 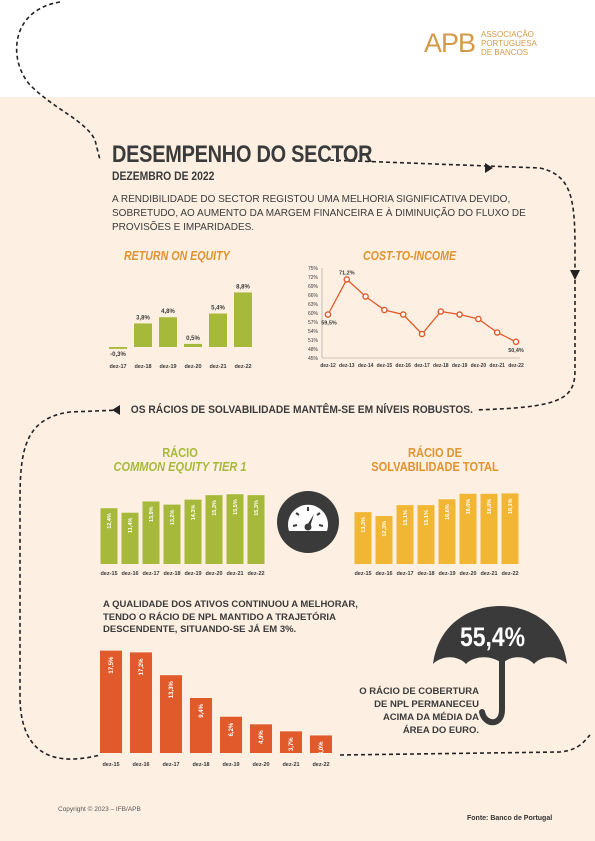 I want to click on cti-point-label: 50,4%, so click(x=516, y=351).